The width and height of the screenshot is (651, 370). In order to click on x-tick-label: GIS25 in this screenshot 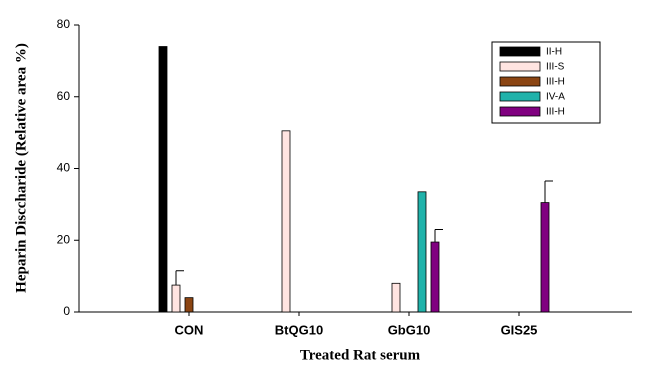, I will do `click(519, 329)`.